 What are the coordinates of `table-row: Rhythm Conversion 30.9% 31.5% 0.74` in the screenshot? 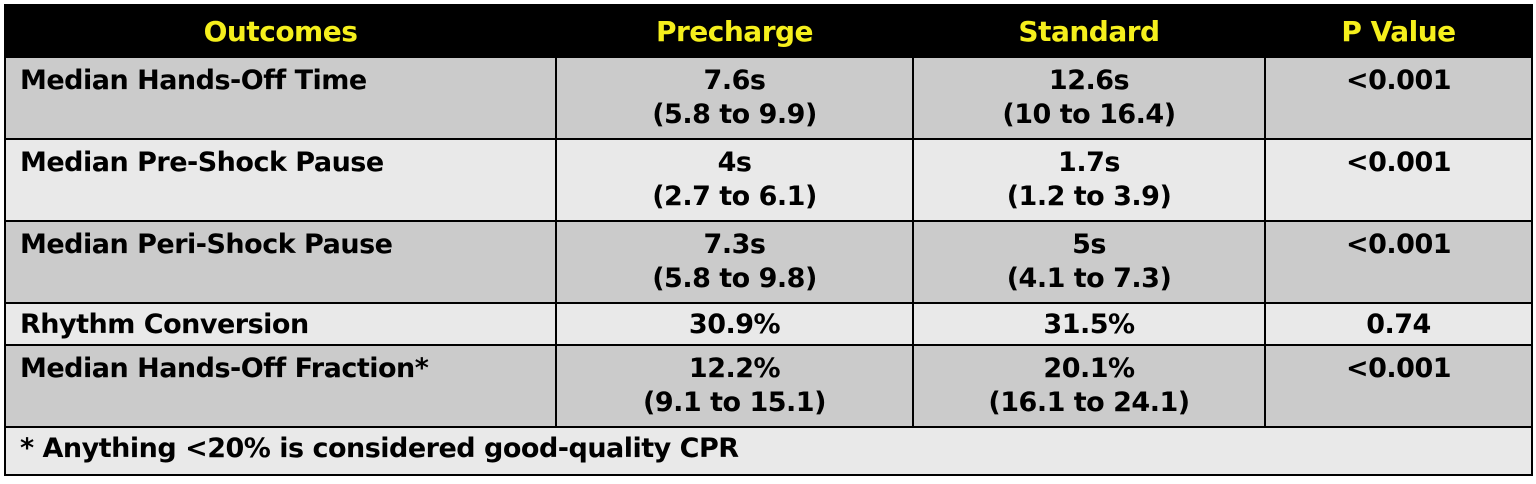 It's located at (768, 324).